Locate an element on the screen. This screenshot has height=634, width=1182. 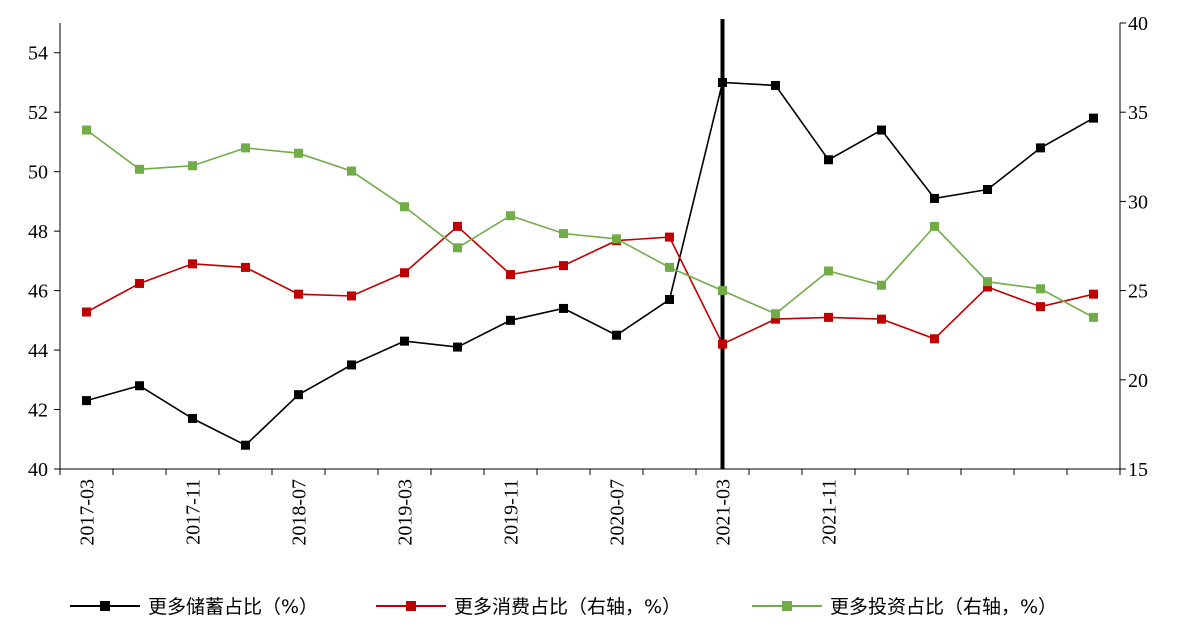
y-left-tick-label: 50 is located at coordinates (38, 173).